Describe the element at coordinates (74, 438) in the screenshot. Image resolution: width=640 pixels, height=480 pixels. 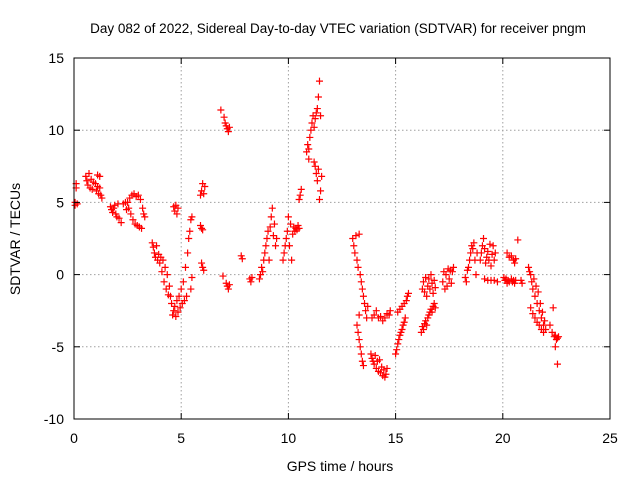
I see `x-tick-label: 0` at that location.